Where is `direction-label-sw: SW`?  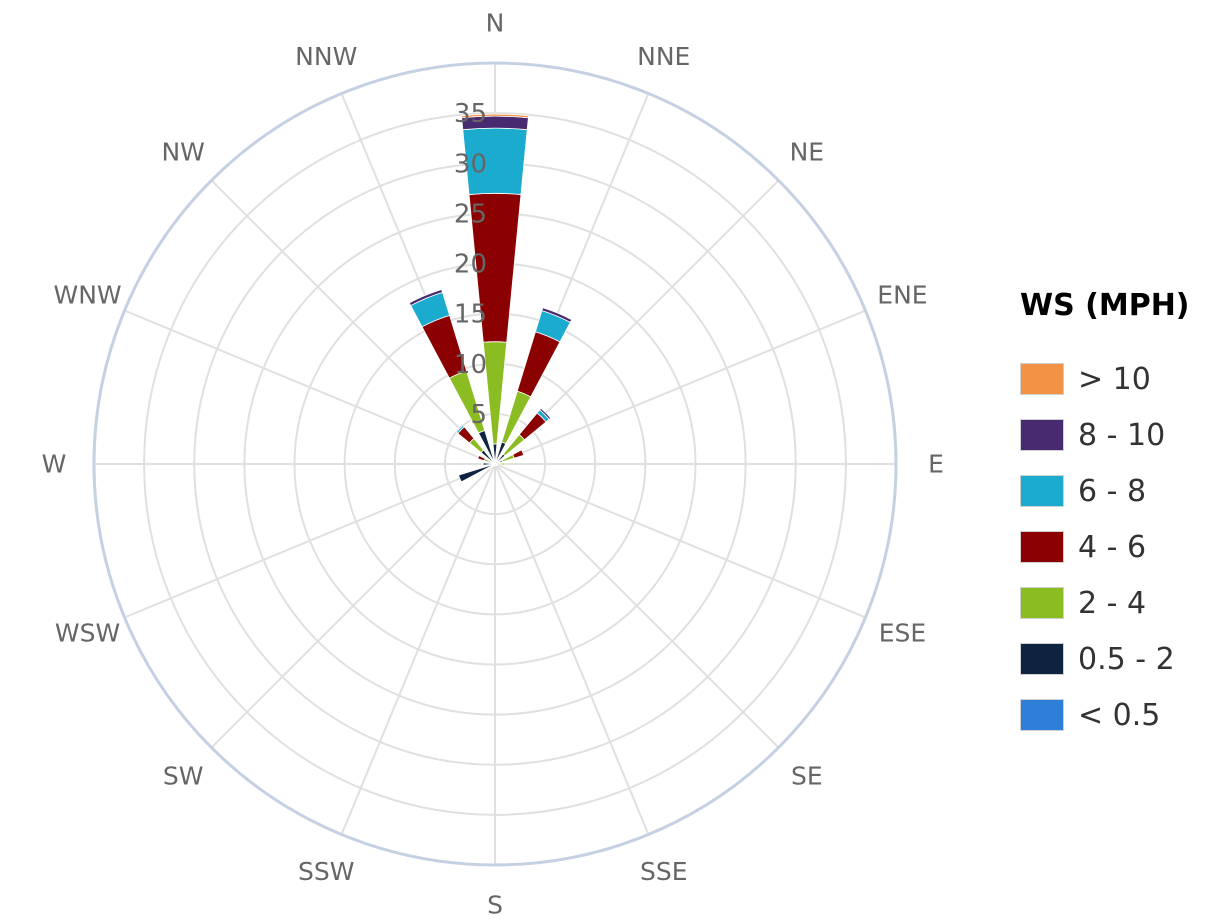
direction-label-sw: SW is located at coordinates (183, 775).